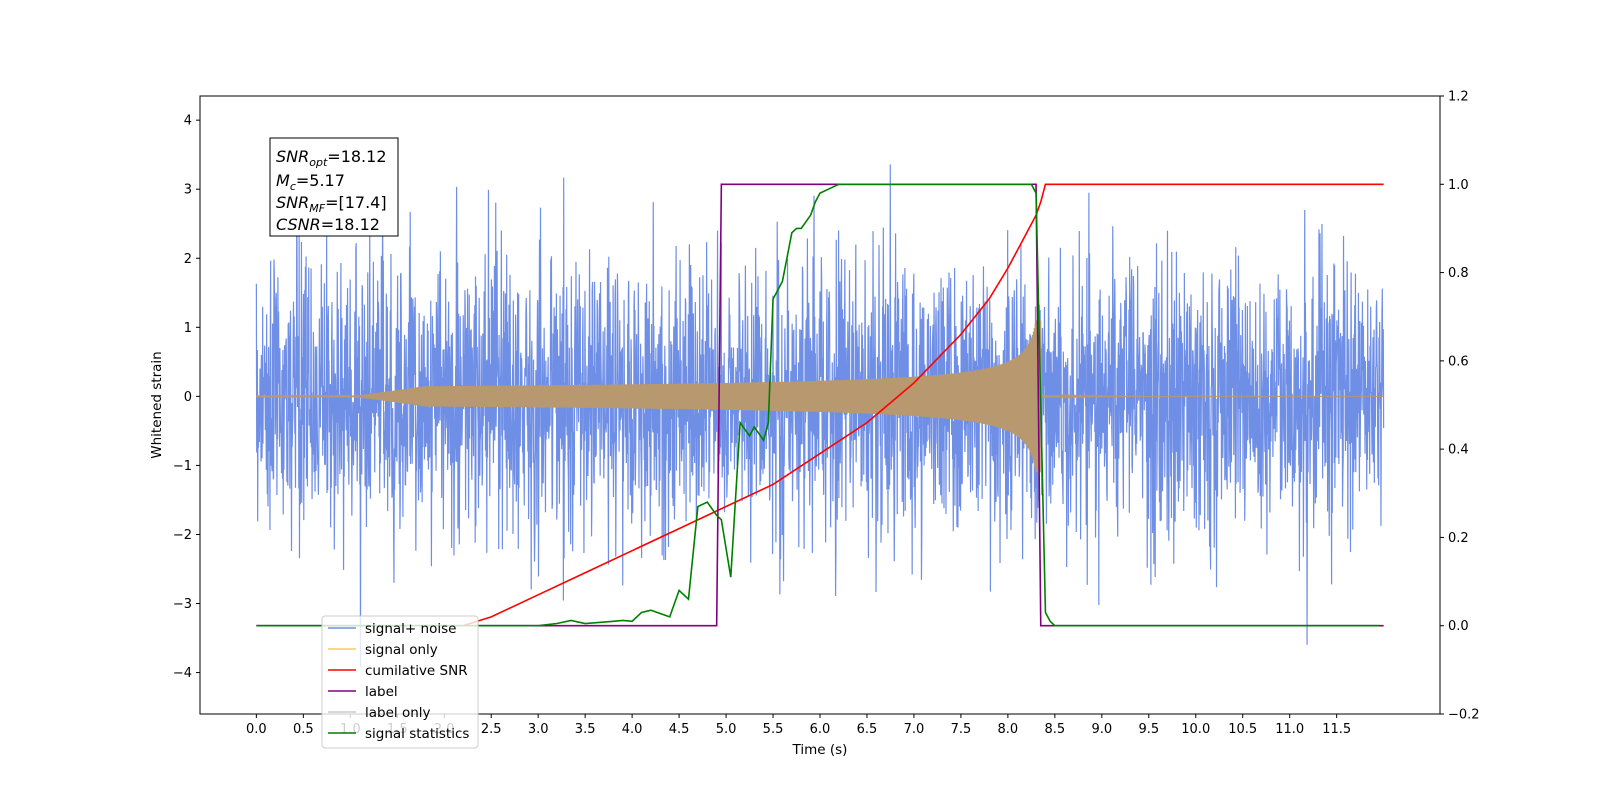 This screenshot has width=1600, height=805. I want to click on y-right-tick-label: −0.2, so click(1464, 715).